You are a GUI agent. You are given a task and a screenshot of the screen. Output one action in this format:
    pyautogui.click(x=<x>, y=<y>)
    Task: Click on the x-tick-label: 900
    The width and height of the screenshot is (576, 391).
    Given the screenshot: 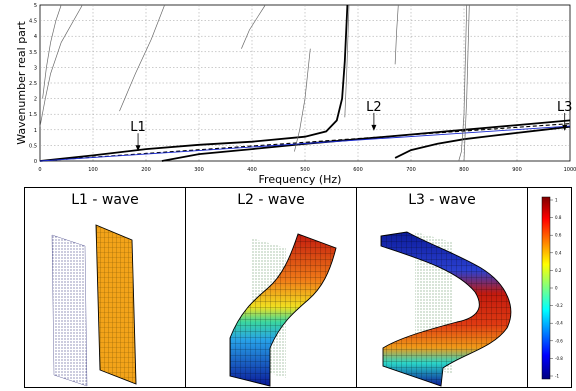 What is the action you would take?
    pyautogui.click(x=517, y=170)
    